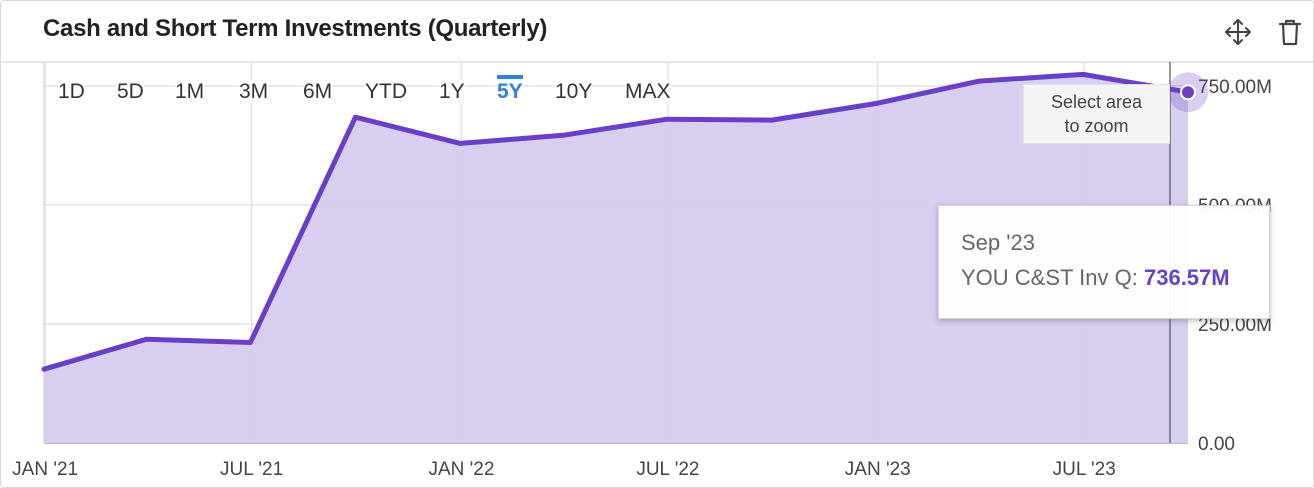 Image resolution: width=1314 pixels, height=488 pixels. I want to click on x-tick-label: JUL '21, so click(251, 469).